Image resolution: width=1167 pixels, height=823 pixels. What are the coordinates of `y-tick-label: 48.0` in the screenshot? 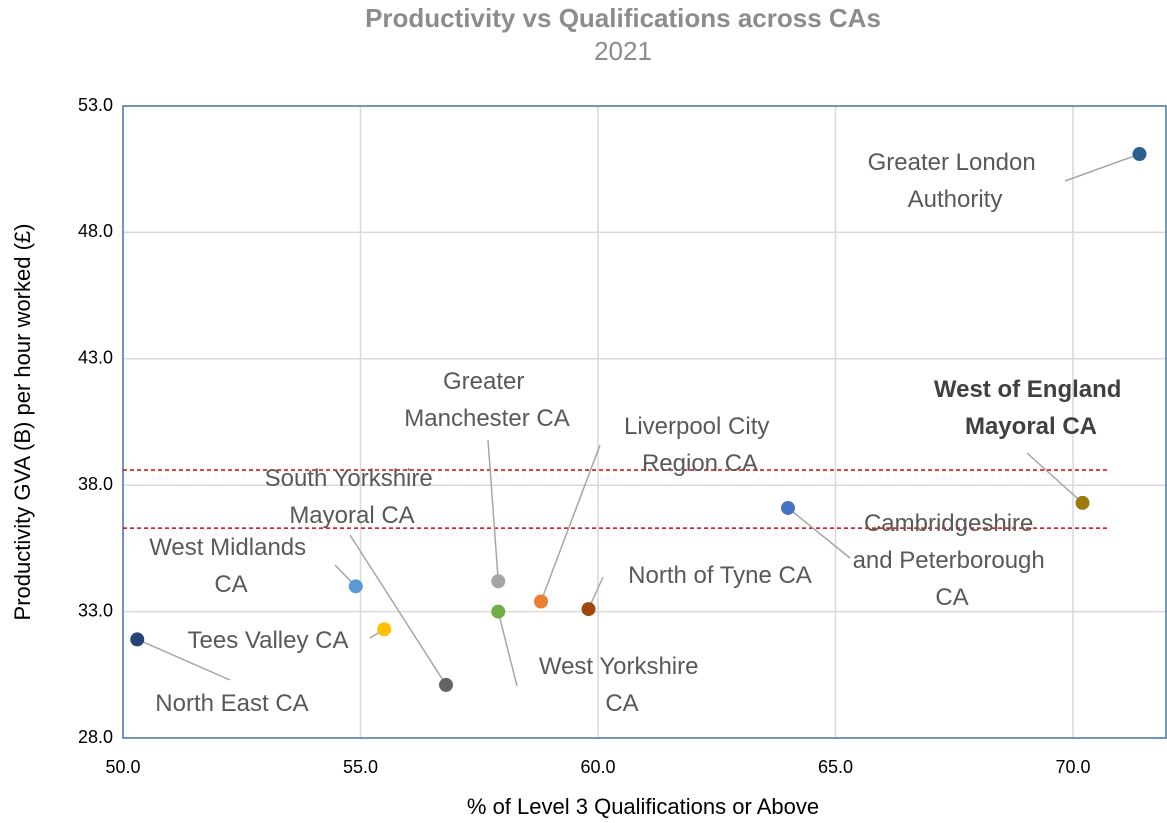 It's located at (95, 231).